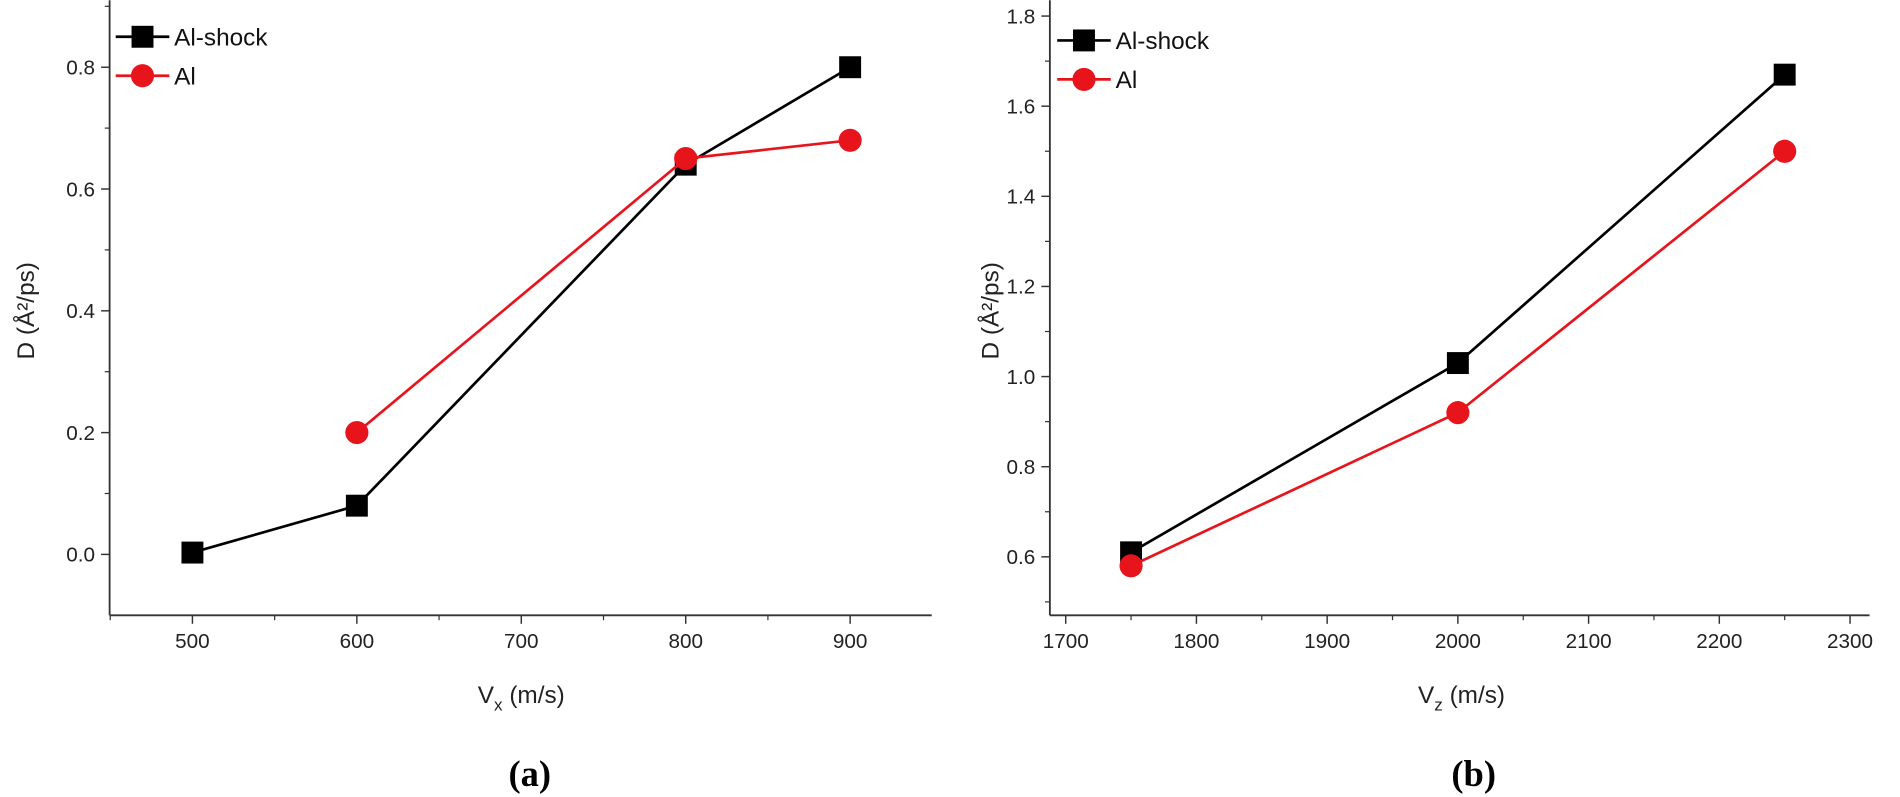 The height and width of the screenshot is (797, 1900). What do you see at coordinates (1438, 704) in the screenshot?
I see `x-axis-label-subscript: z` at bounding box center [1438, 704].